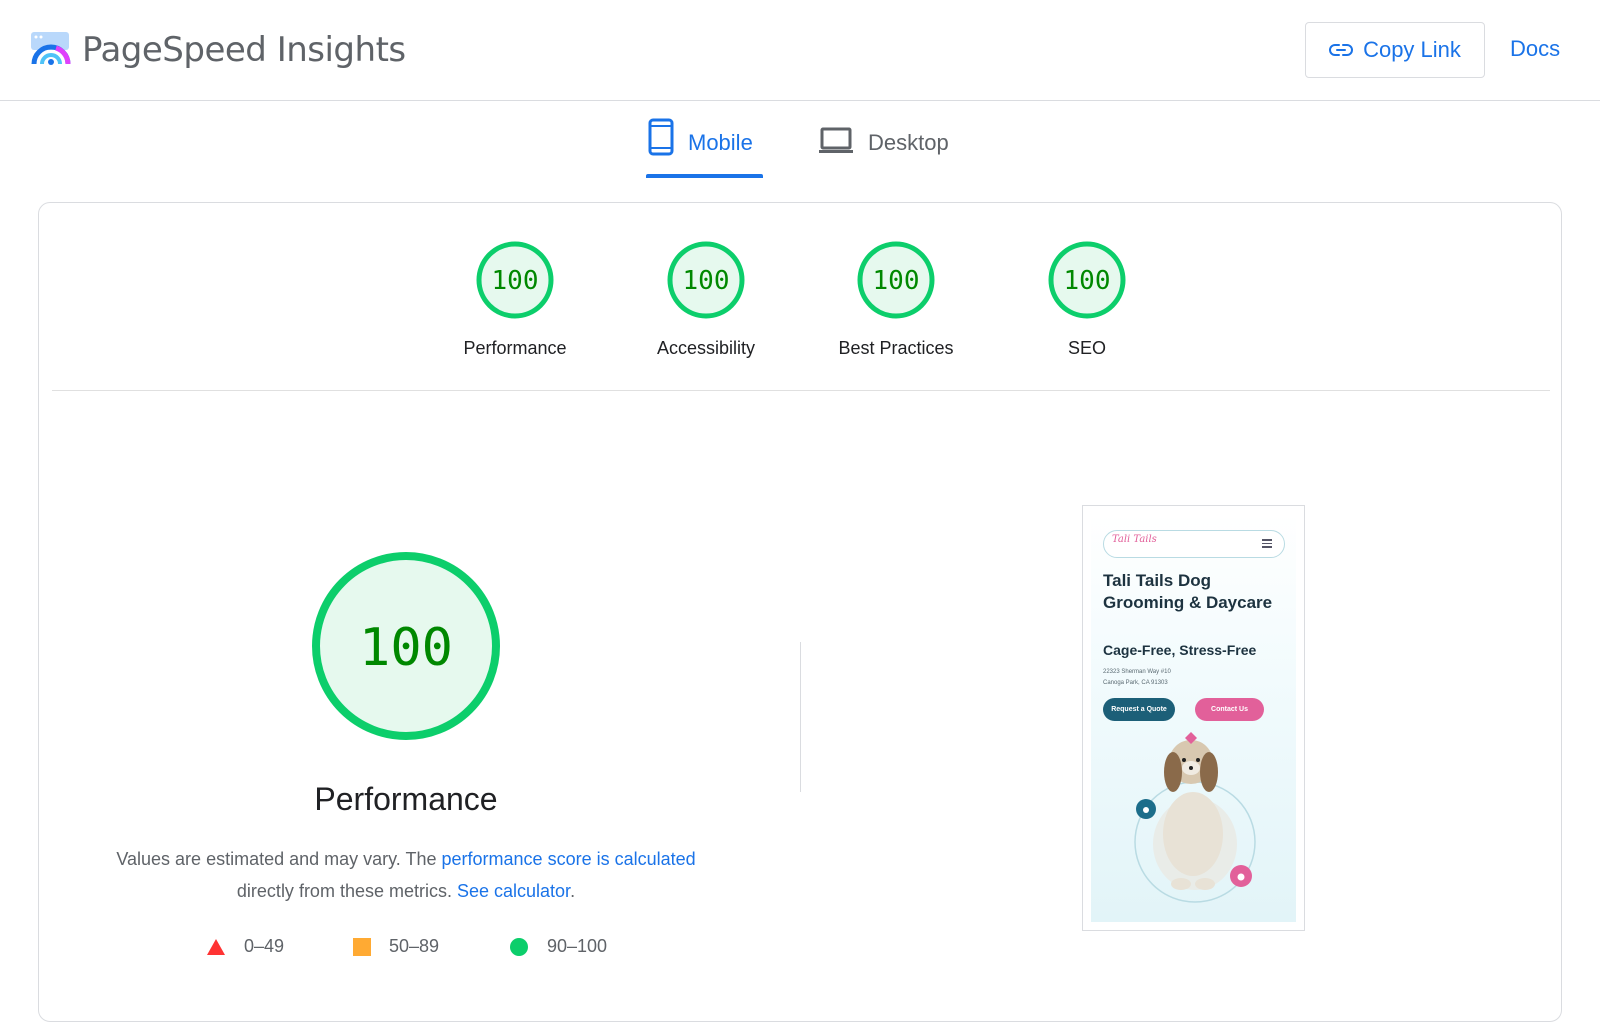 This screenshot has height=1022, width=1600. Describe the element at coordinates (406, 799) in the screenshot. I see `performance-heading: Performance` at that location.